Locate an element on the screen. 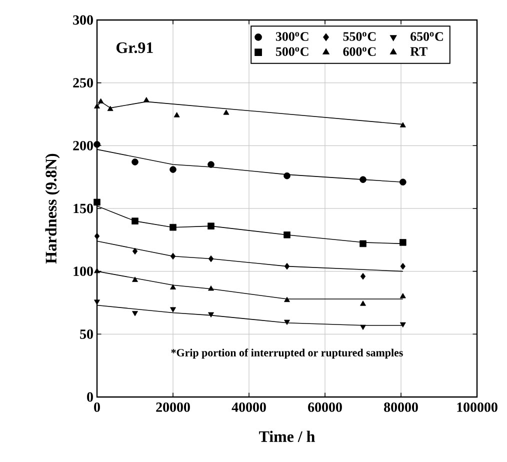  legend-label: 650$^{o}$C is located at coordinates (426, 36).